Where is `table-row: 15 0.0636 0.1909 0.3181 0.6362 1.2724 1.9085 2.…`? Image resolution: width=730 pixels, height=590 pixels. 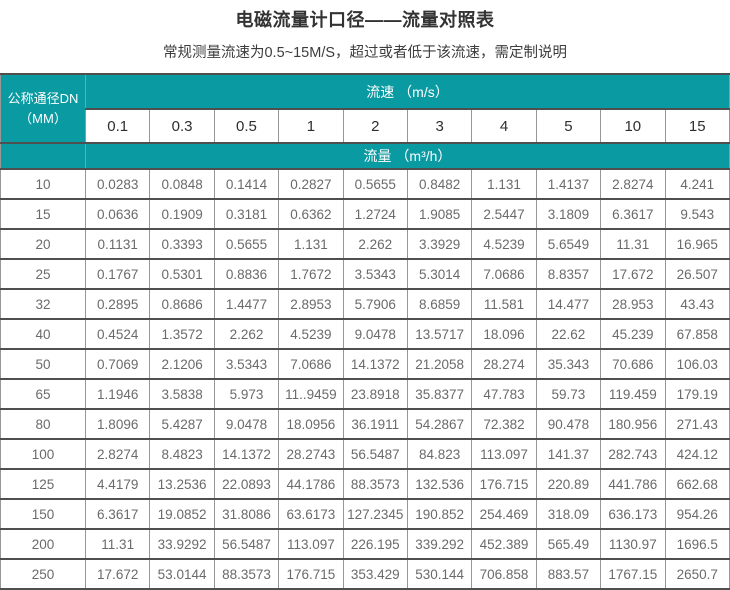
table-row: 15 0.0636 0.1909 0.3181 0.6362 1.2724 1.9085 2.… is located at coordinates (365, 214).